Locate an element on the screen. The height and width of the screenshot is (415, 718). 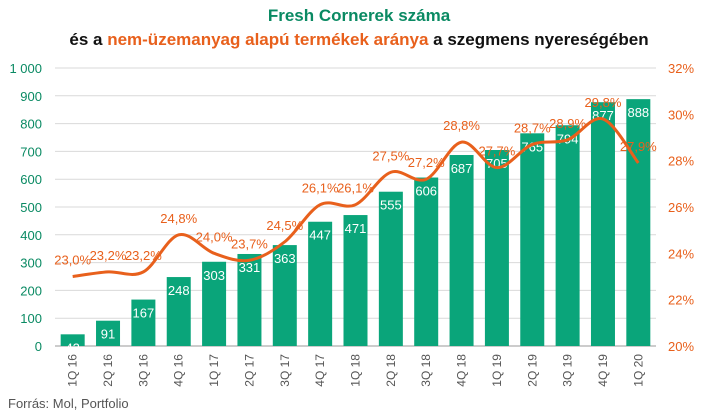
bar-value-label: 447 is located at coordinates (320, 235).